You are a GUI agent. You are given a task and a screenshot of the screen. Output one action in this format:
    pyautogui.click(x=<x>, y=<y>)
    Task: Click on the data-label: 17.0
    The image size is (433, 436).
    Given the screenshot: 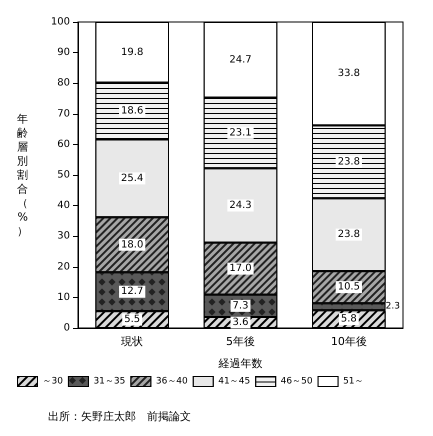 What is the action you would take?
    pyautogui.click(x=240, y=268)
    